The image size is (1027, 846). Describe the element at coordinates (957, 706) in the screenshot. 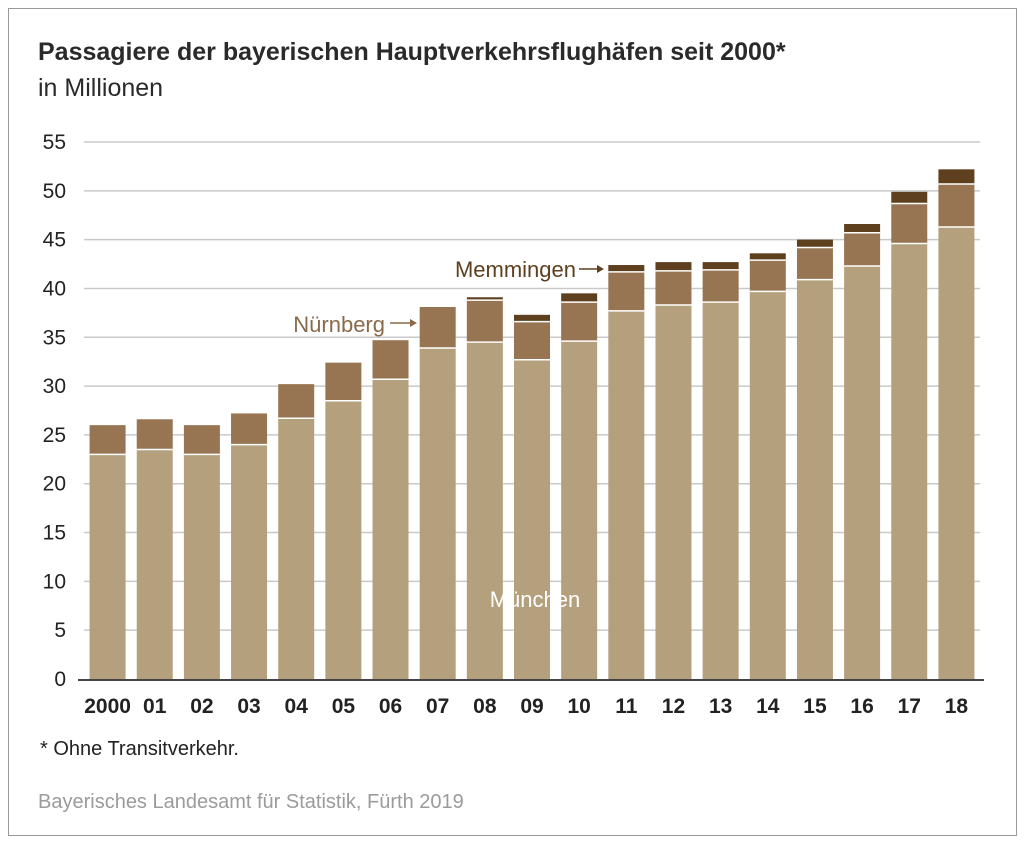

I see `x-tick-label: 18` at that location.